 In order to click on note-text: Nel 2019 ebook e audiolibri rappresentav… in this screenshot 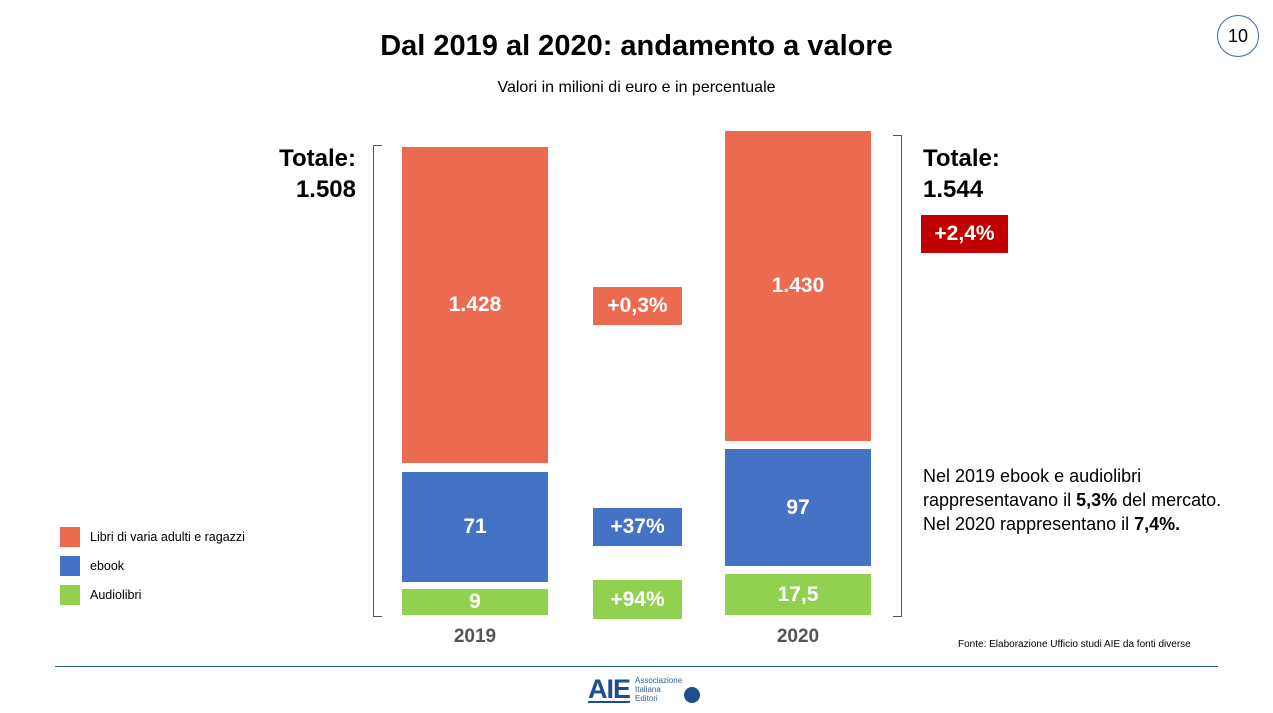, I will do `click(1032, 488)`.